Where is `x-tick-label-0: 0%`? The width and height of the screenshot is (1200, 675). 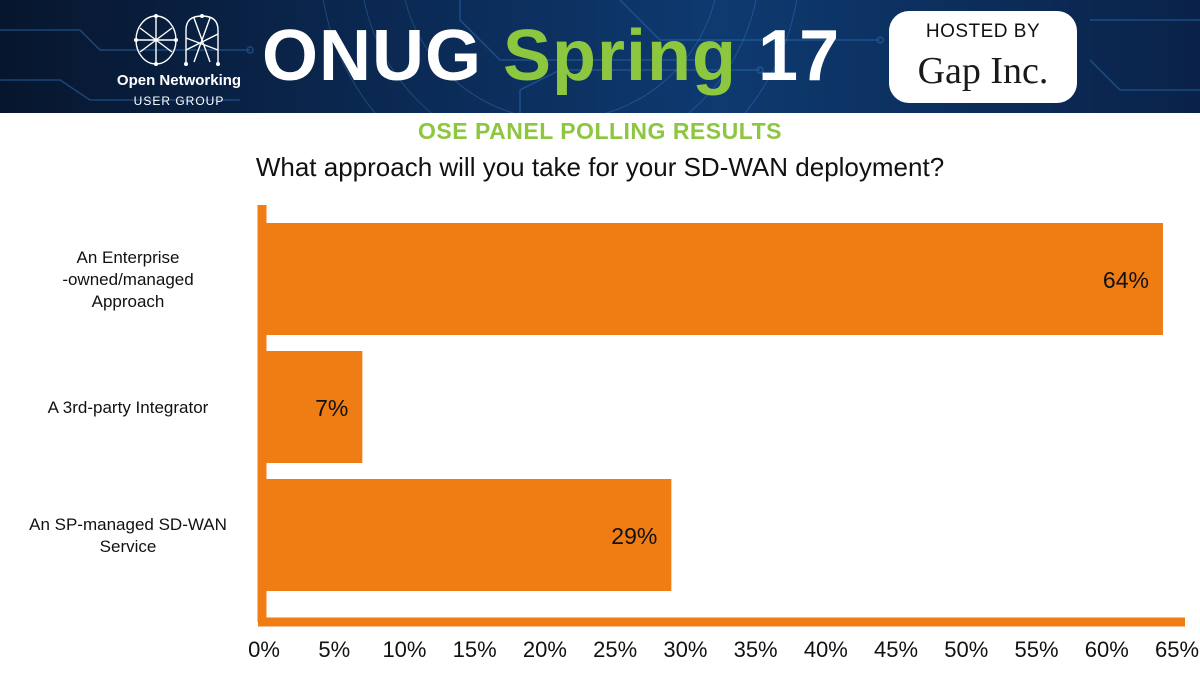 x-tick-label-0: 0% is located at coordinates (264, 649).